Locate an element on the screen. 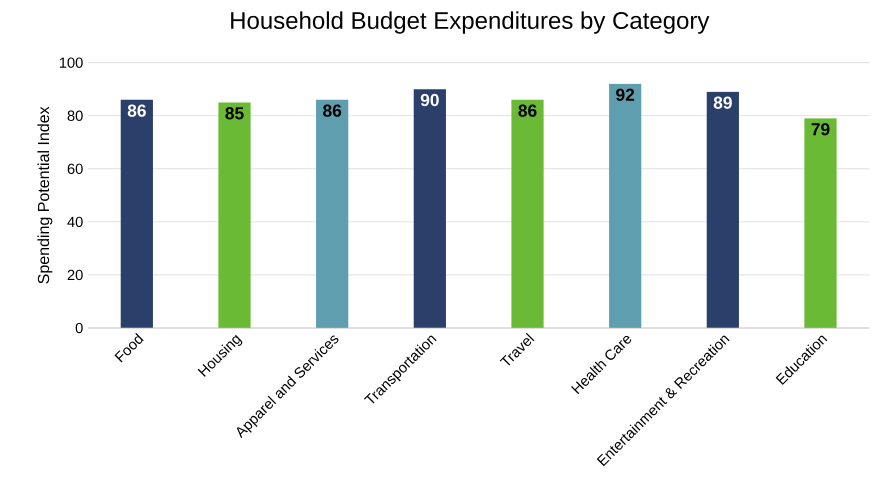 This screenshot has width=873, height=500. y-tick-label: 0 is located at coordinates (79, 328).